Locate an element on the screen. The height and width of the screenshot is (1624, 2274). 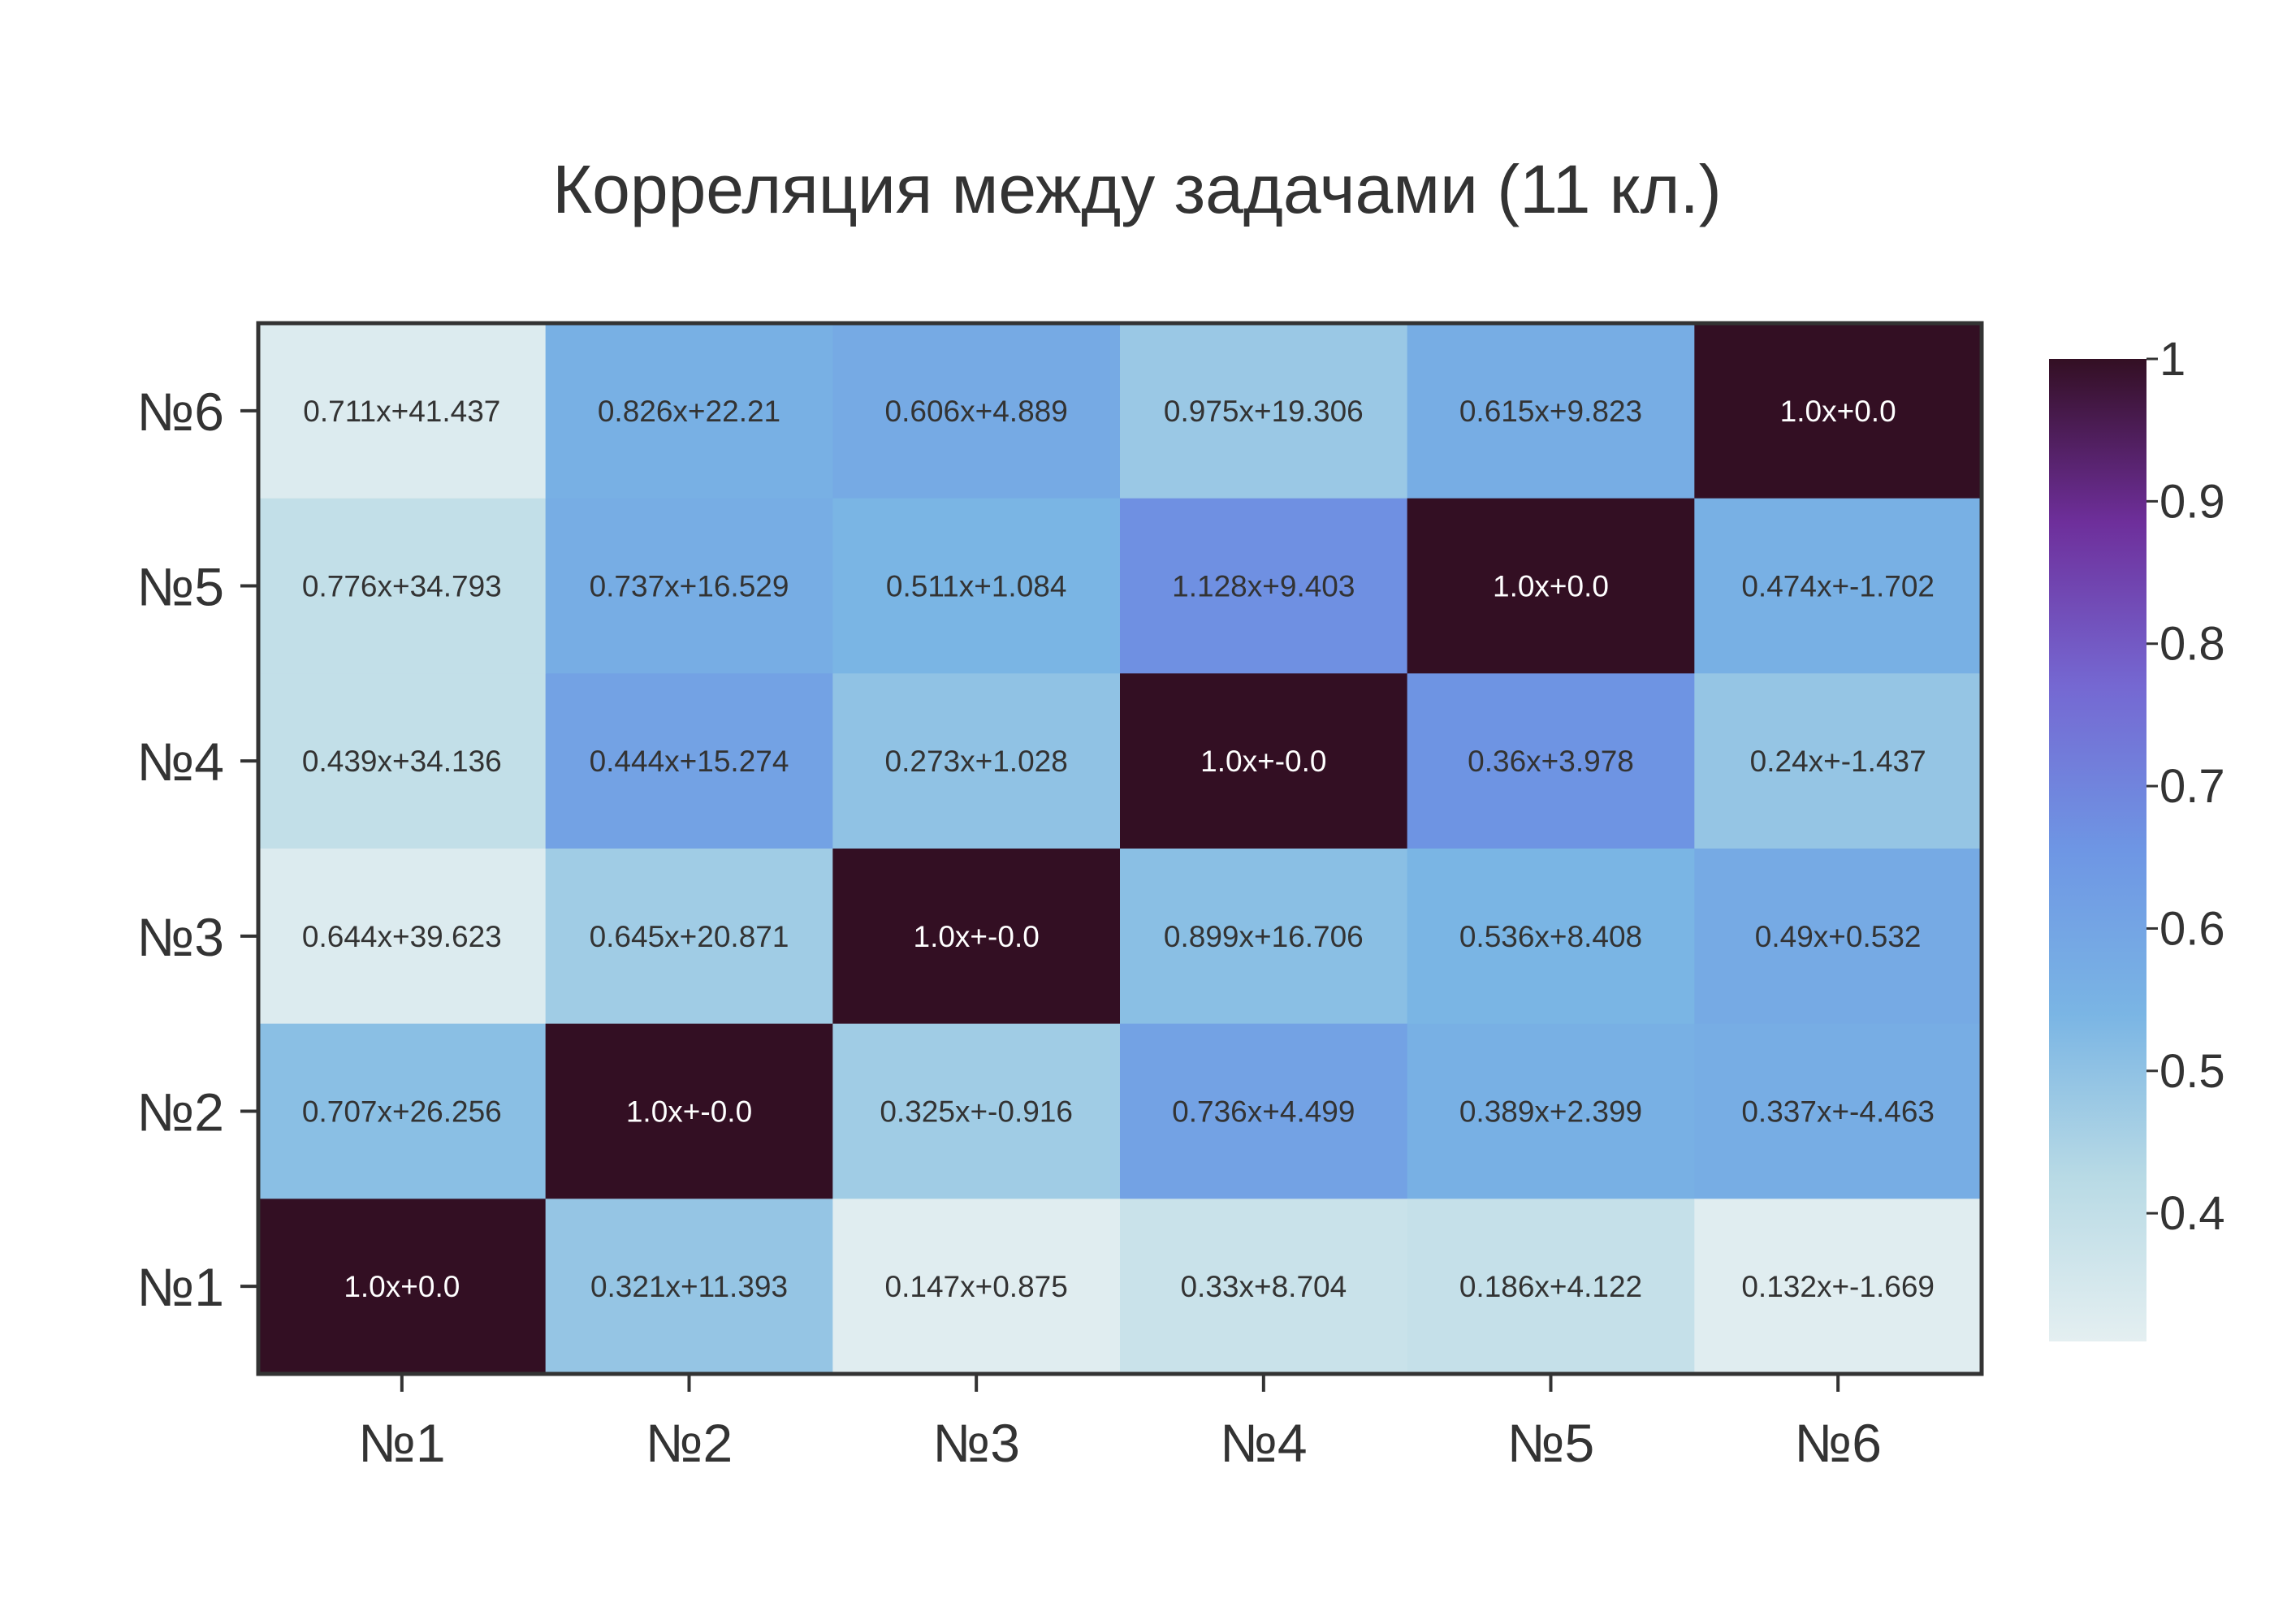
cell-value-label: 0.899x+16.706 is located at coordinates (1264, 937).